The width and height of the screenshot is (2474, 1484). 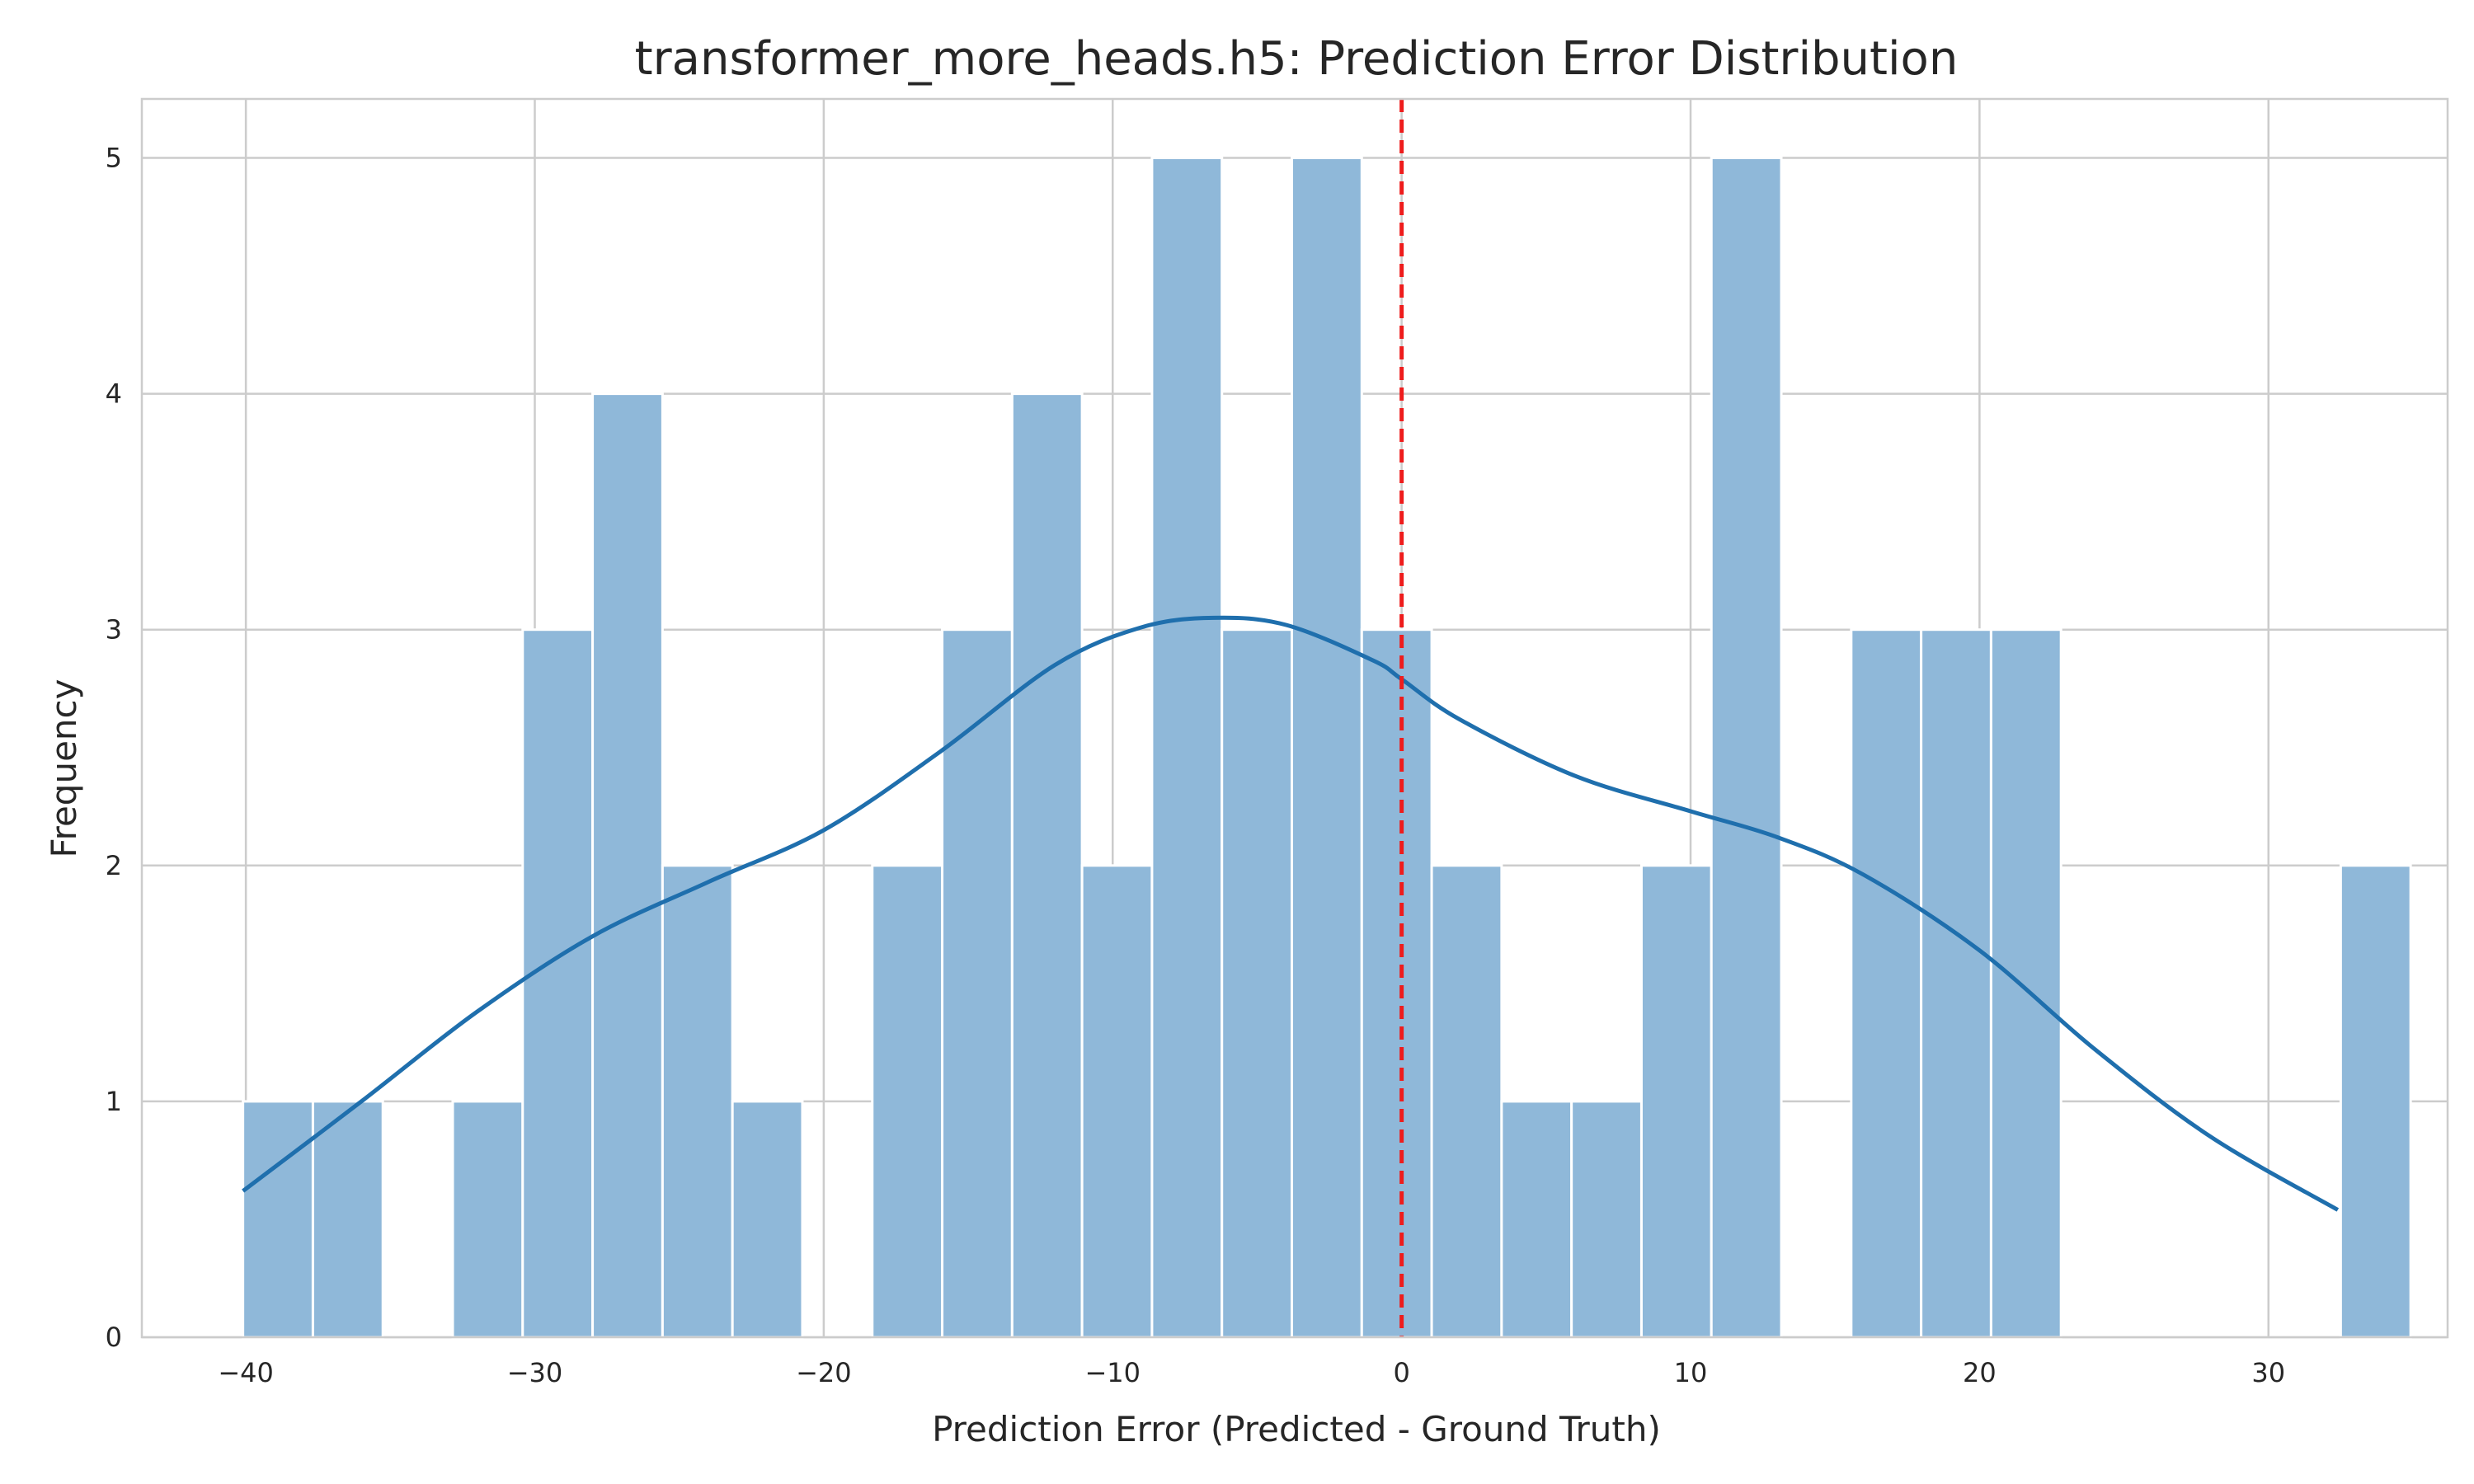 What do you see at coordinates (535, 1372) in the screenshot?
I see `x-tick-label: −30` at bounding box center [535, 1372].